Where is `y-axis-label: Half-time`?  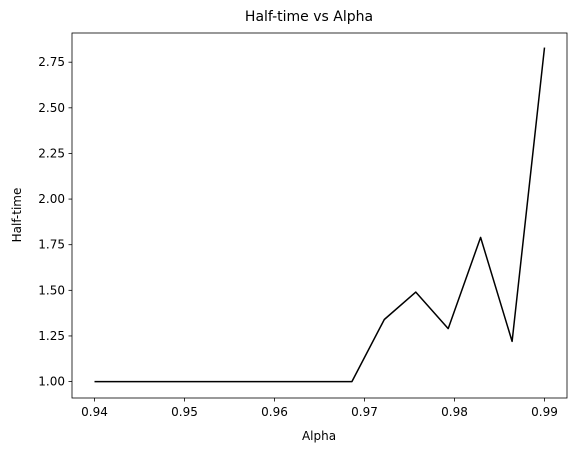
y-axis-label: Half-time is located at coordinates (17, 215).